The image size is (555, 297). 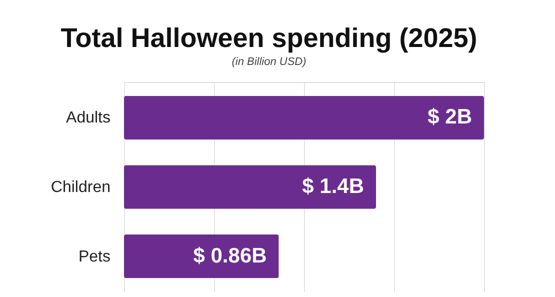 I want to click on y-tick-label: Children, so click(x=80, y=187).